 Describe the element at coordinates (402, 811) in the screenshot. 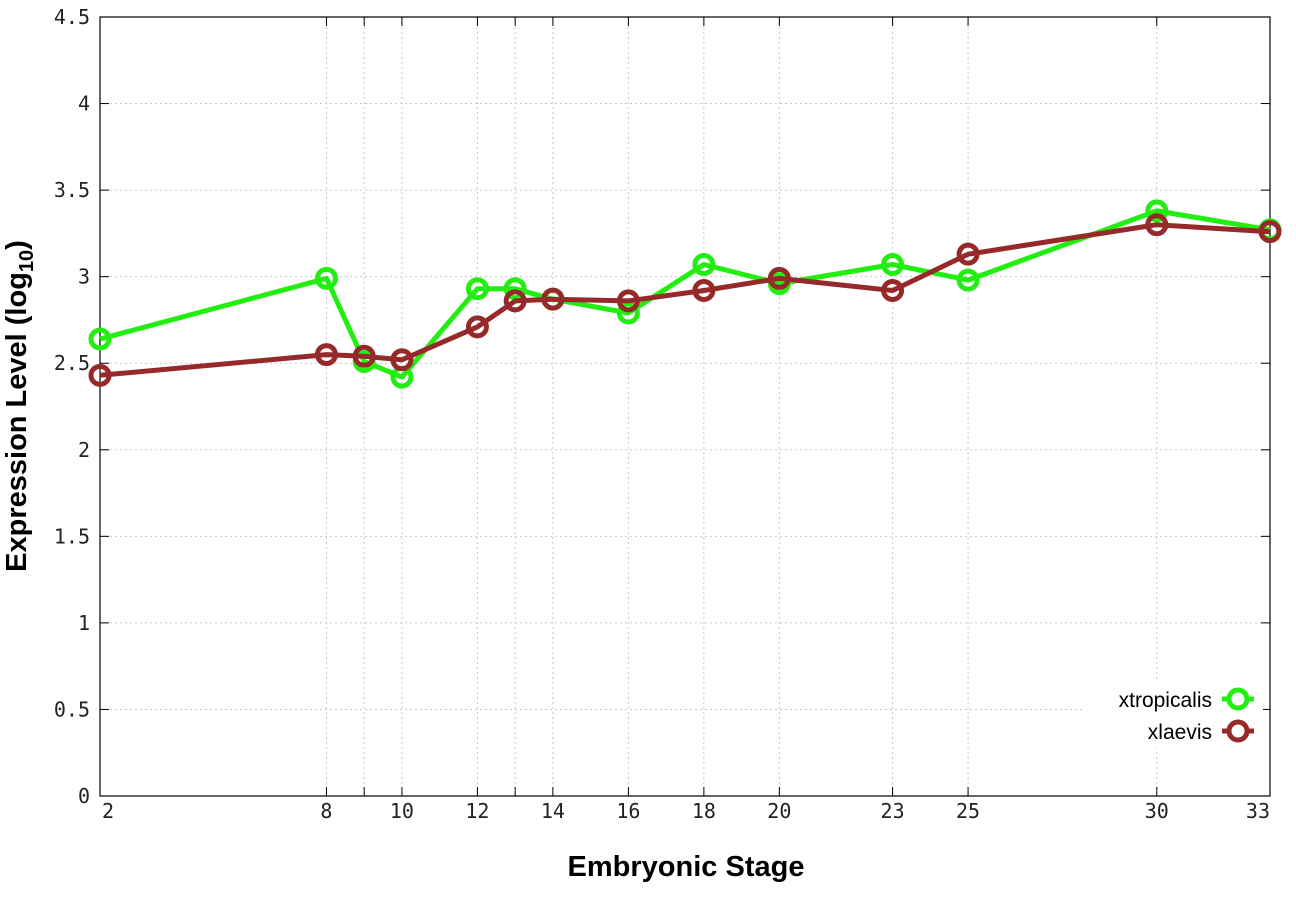

I see `x-tick-label: 10` at that location.